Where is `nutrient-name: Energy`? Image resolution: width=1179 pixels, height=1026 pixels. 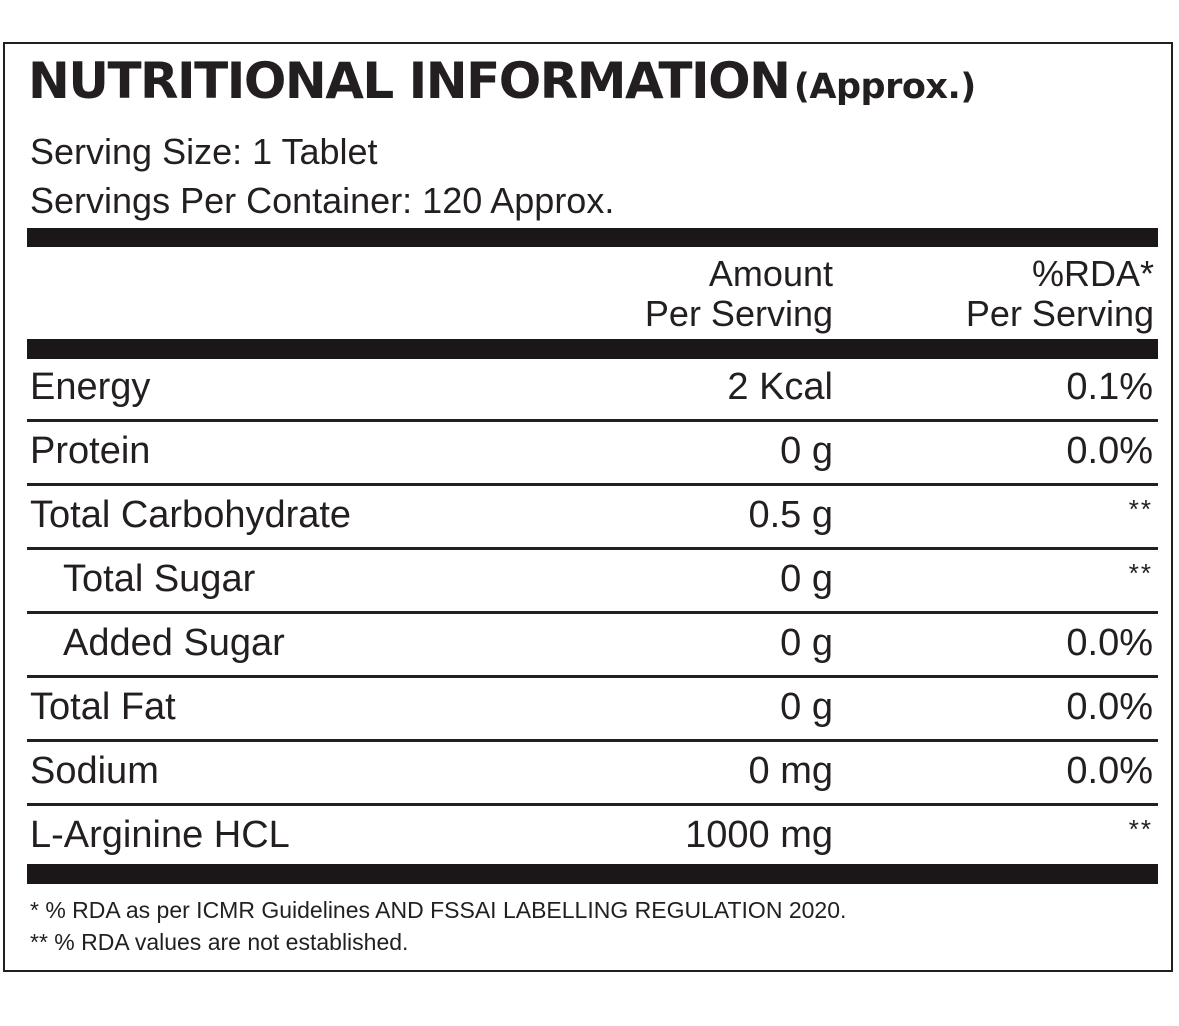
nutrient-name: Energy is located at coordinates (90, 387).